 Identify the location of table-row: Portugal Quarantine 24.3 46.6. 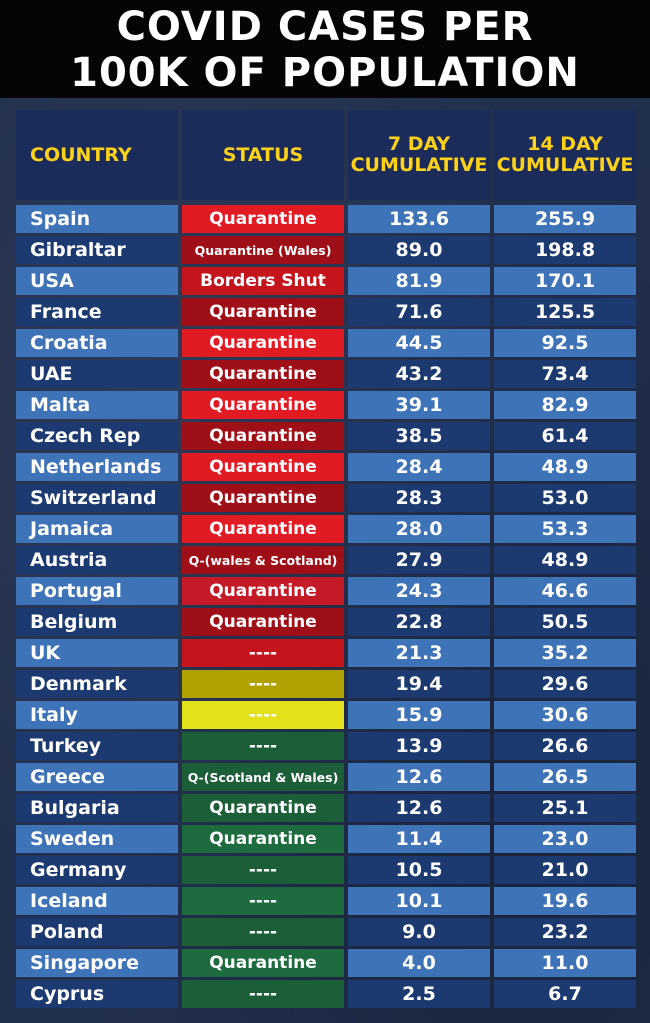
(326, 591).